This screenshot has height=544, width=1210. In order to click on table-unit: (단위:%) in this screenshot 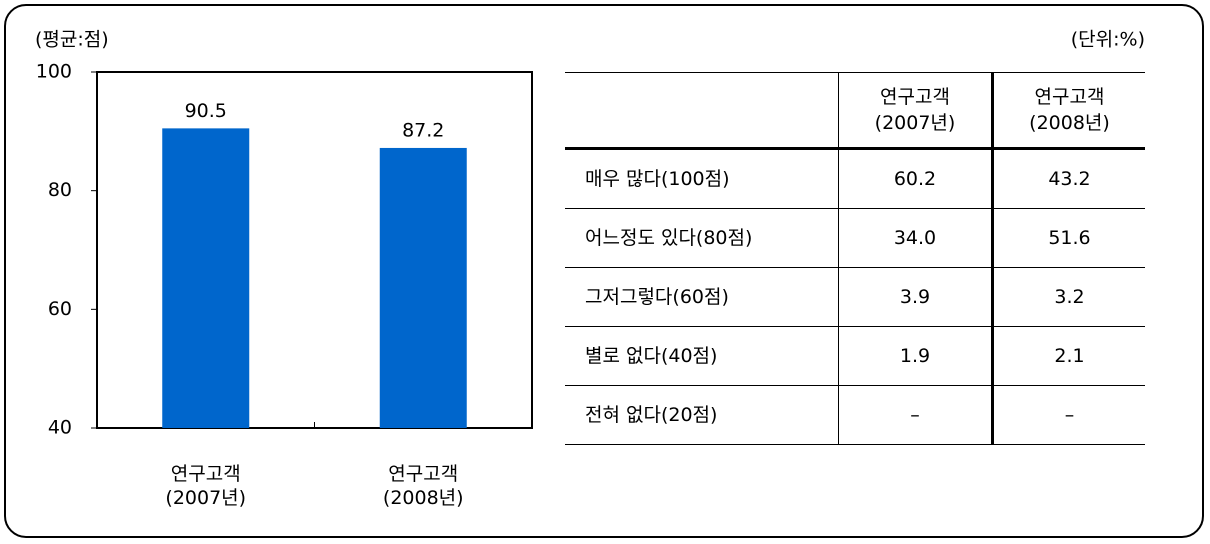, I will do `click(1108, 40)`.